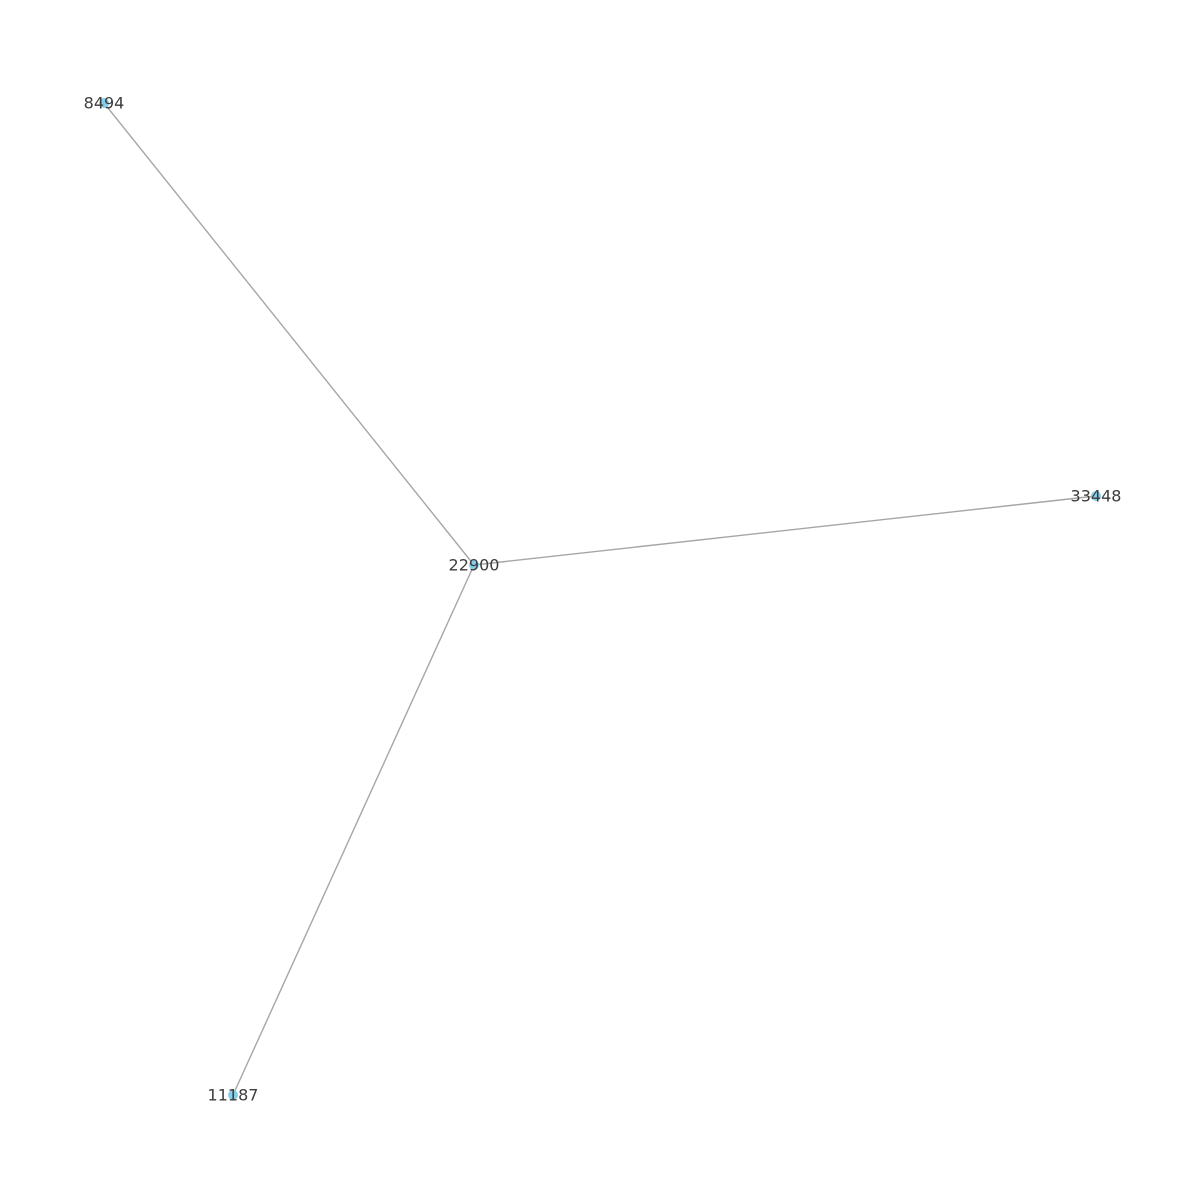 The image size is (1200, 1200). I want to click on node-label-22900: 22900, so click(474, 565).